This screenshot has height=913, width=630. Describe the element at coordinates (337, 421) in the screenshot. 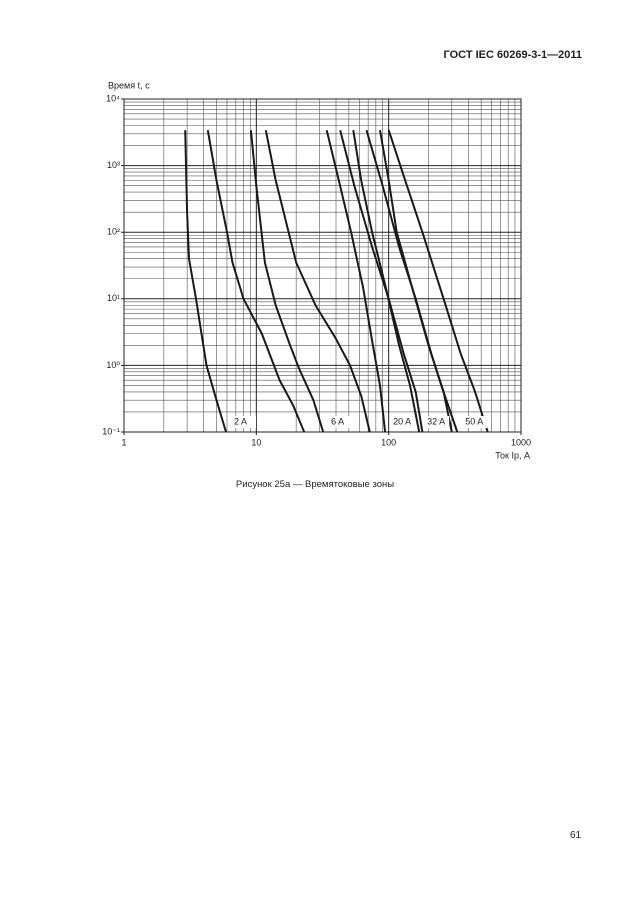

I see `zone-label: 6 A` at that location.